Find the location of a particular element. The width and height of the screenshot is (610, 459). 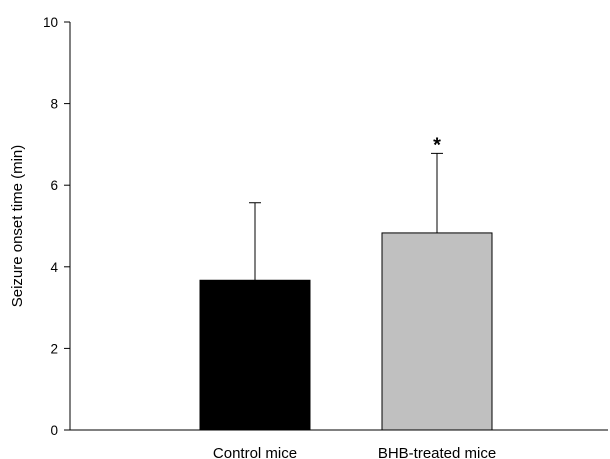

y-tick-label: 8 is located at coordinates (54, 104).